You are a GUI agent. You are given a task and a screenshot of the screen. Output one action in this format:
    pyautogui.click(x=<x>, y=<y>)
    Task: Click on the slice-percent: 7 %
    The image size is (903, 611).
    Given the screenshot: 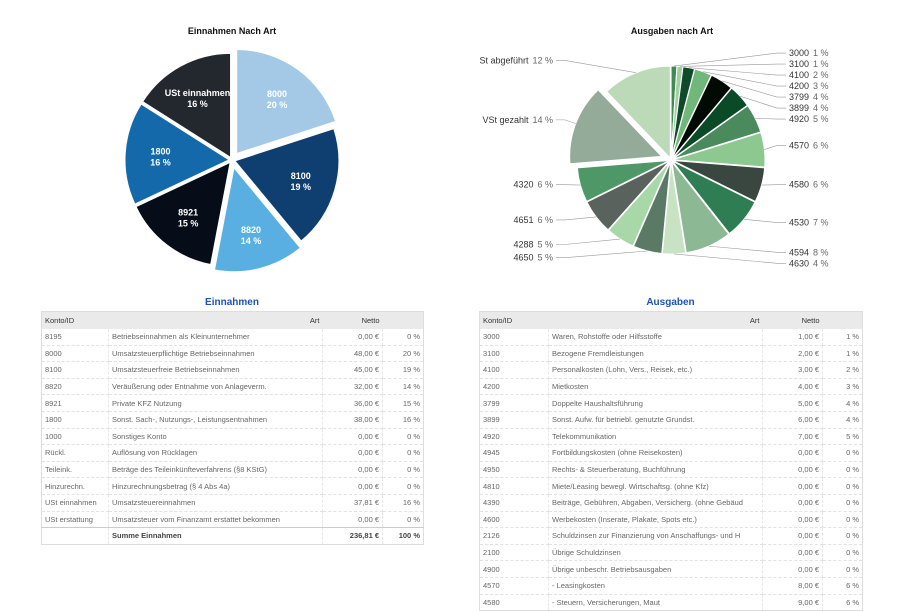 What is the action you would take?
    pyautogui.click(x=821, y=223)
    